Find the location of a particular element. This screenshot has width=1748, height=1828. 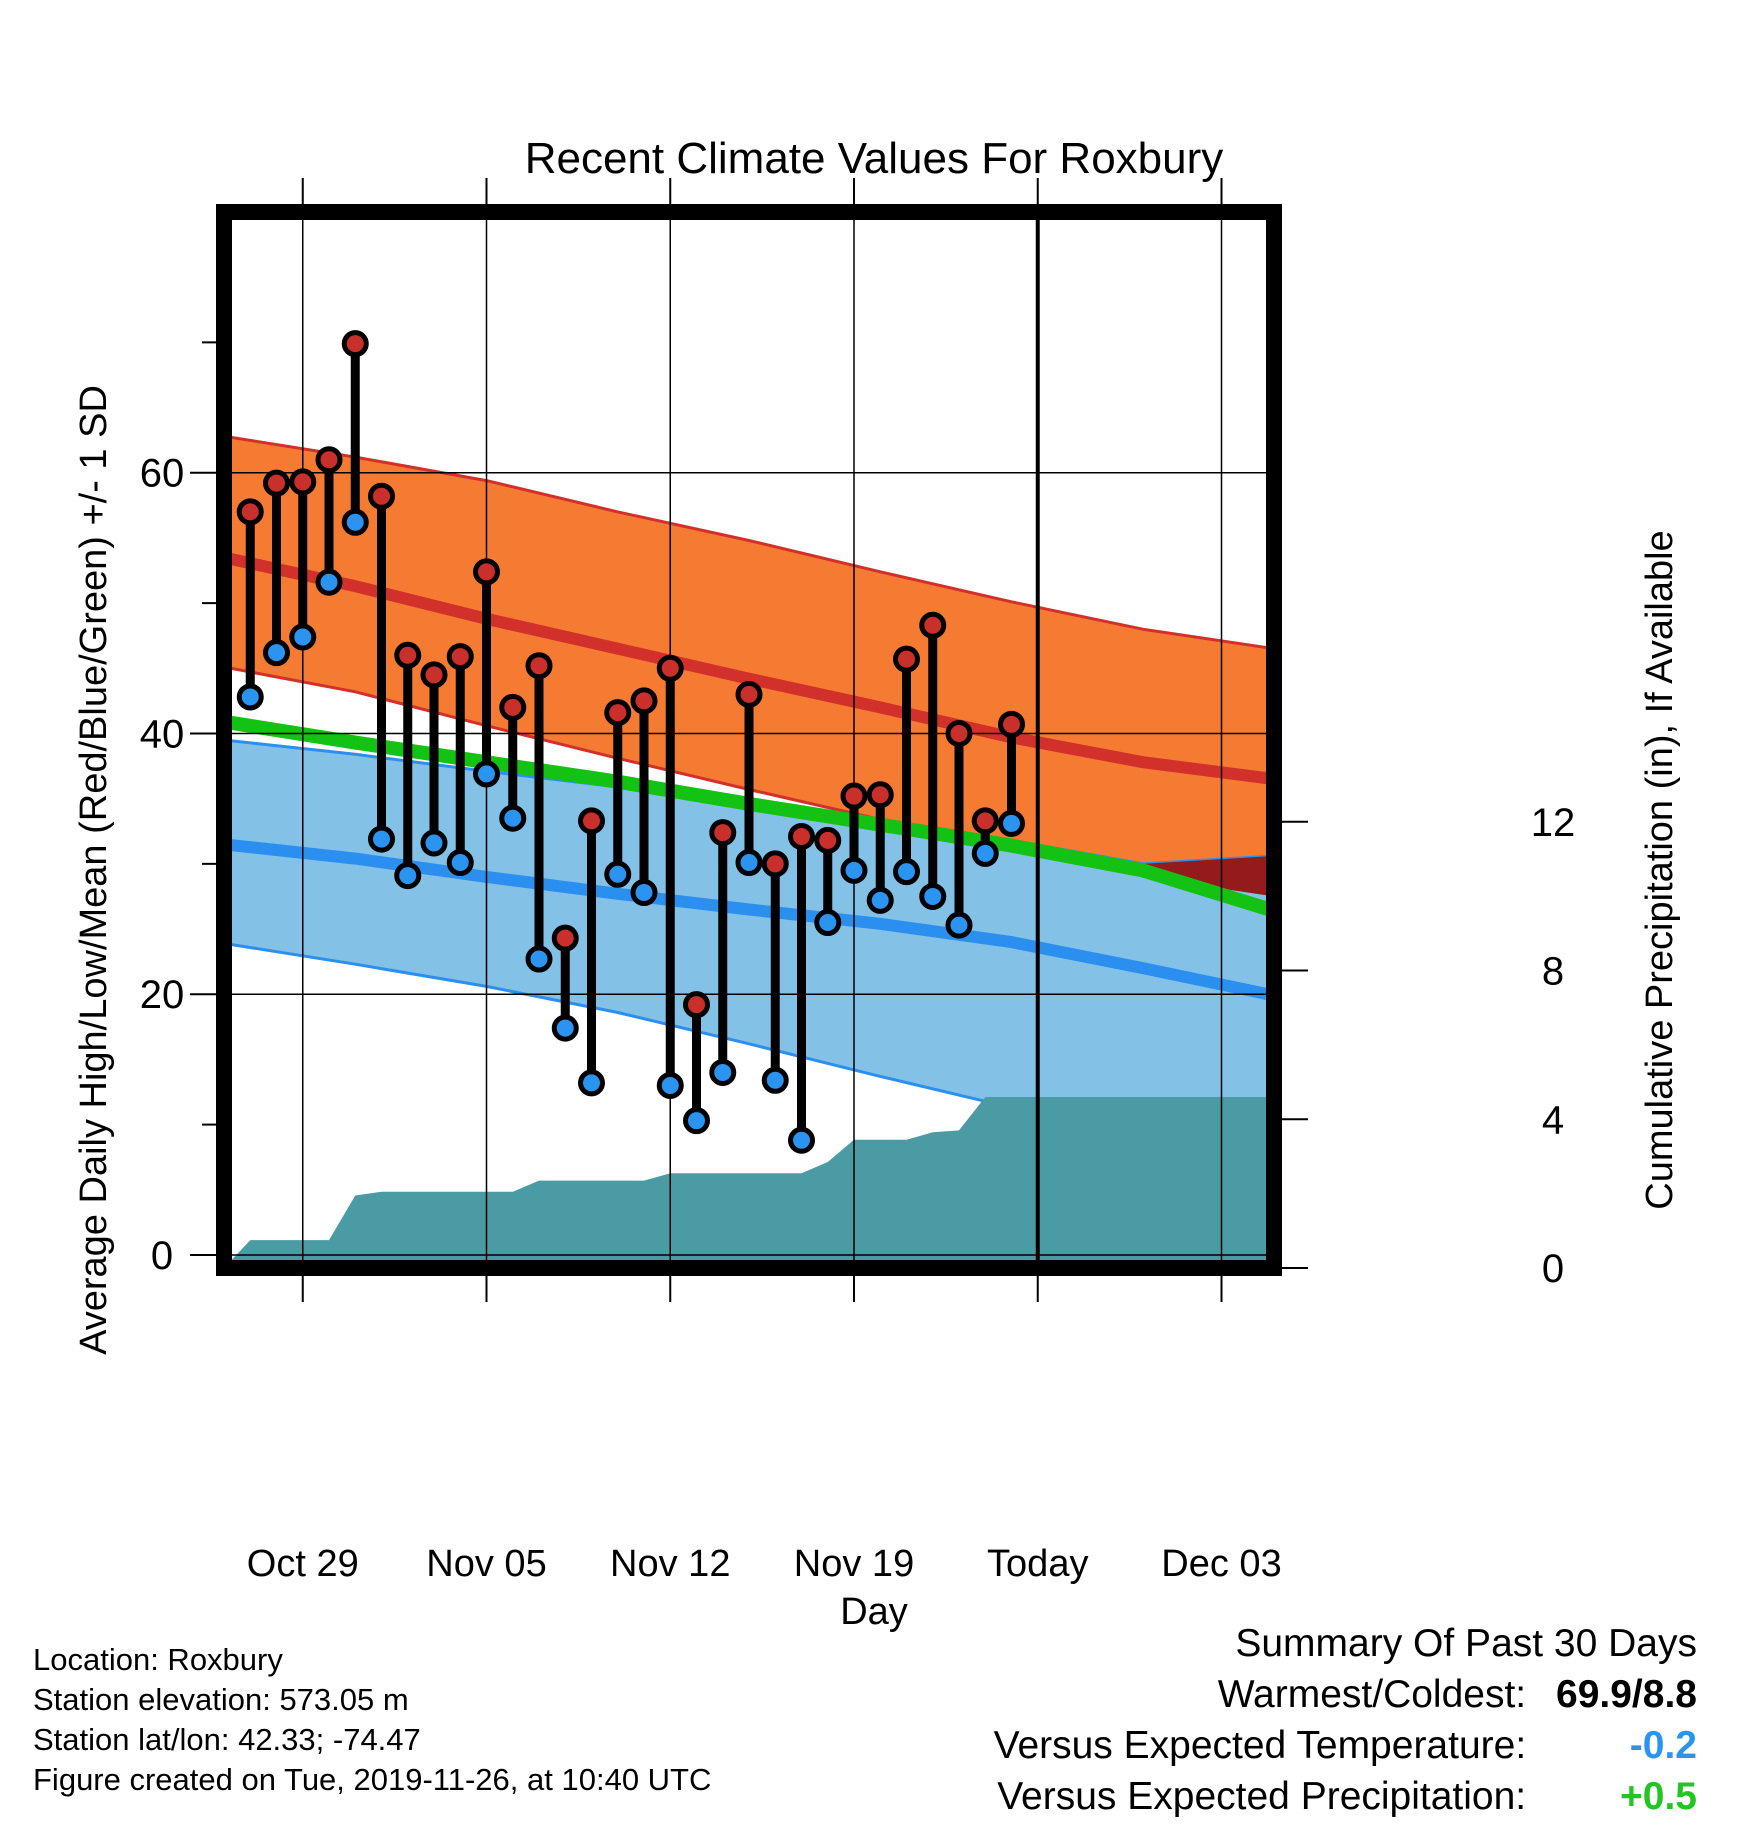

precip-anomaly-row: Versus Expected Precipitation: +0.5 is located at coordinates (1345, 1796).